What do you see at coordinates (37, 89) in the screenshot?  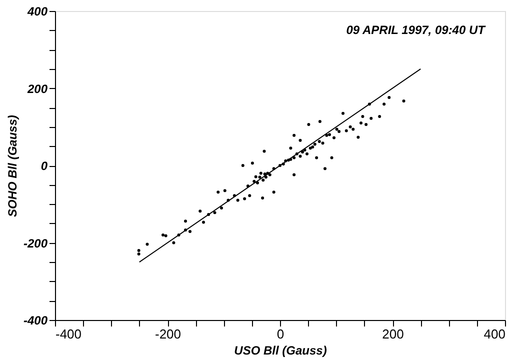 I see `y-tick-label: 200` at bounding box center [37, 89].